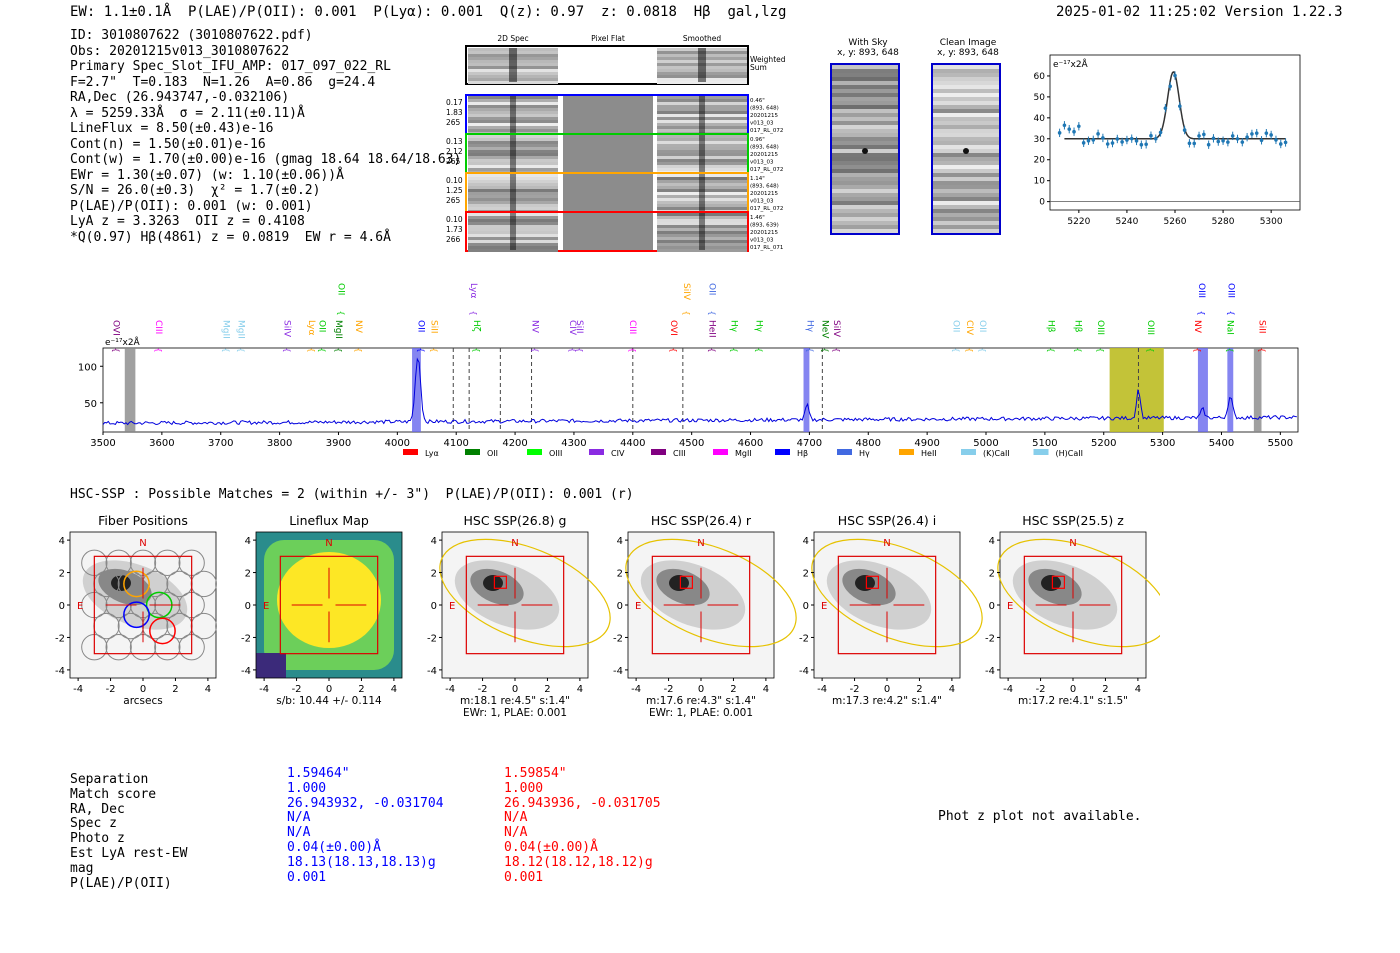 This screenshot has height=953, width=1400. Describe the element at coordinates (1041, 689) in the screenshot. I see `xtick-label: -2` at that location.